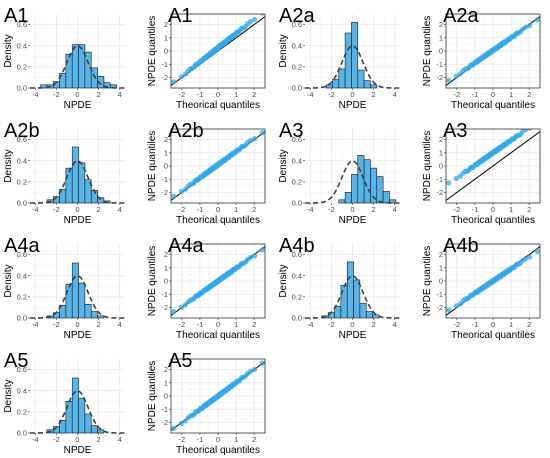 Image resolution: width=550 pixels, height=458 pixels. What do you see at coordinates (22, 131) in the screenshot?
I see `panel-label: A2b` at bounding box center [22, 131].